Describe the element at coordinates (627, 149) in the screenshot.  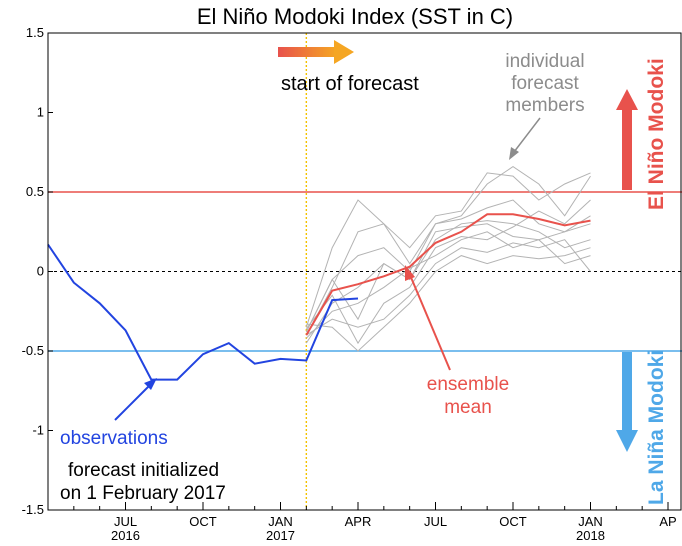
I see `el-nino-arrow-shaft` at that location.